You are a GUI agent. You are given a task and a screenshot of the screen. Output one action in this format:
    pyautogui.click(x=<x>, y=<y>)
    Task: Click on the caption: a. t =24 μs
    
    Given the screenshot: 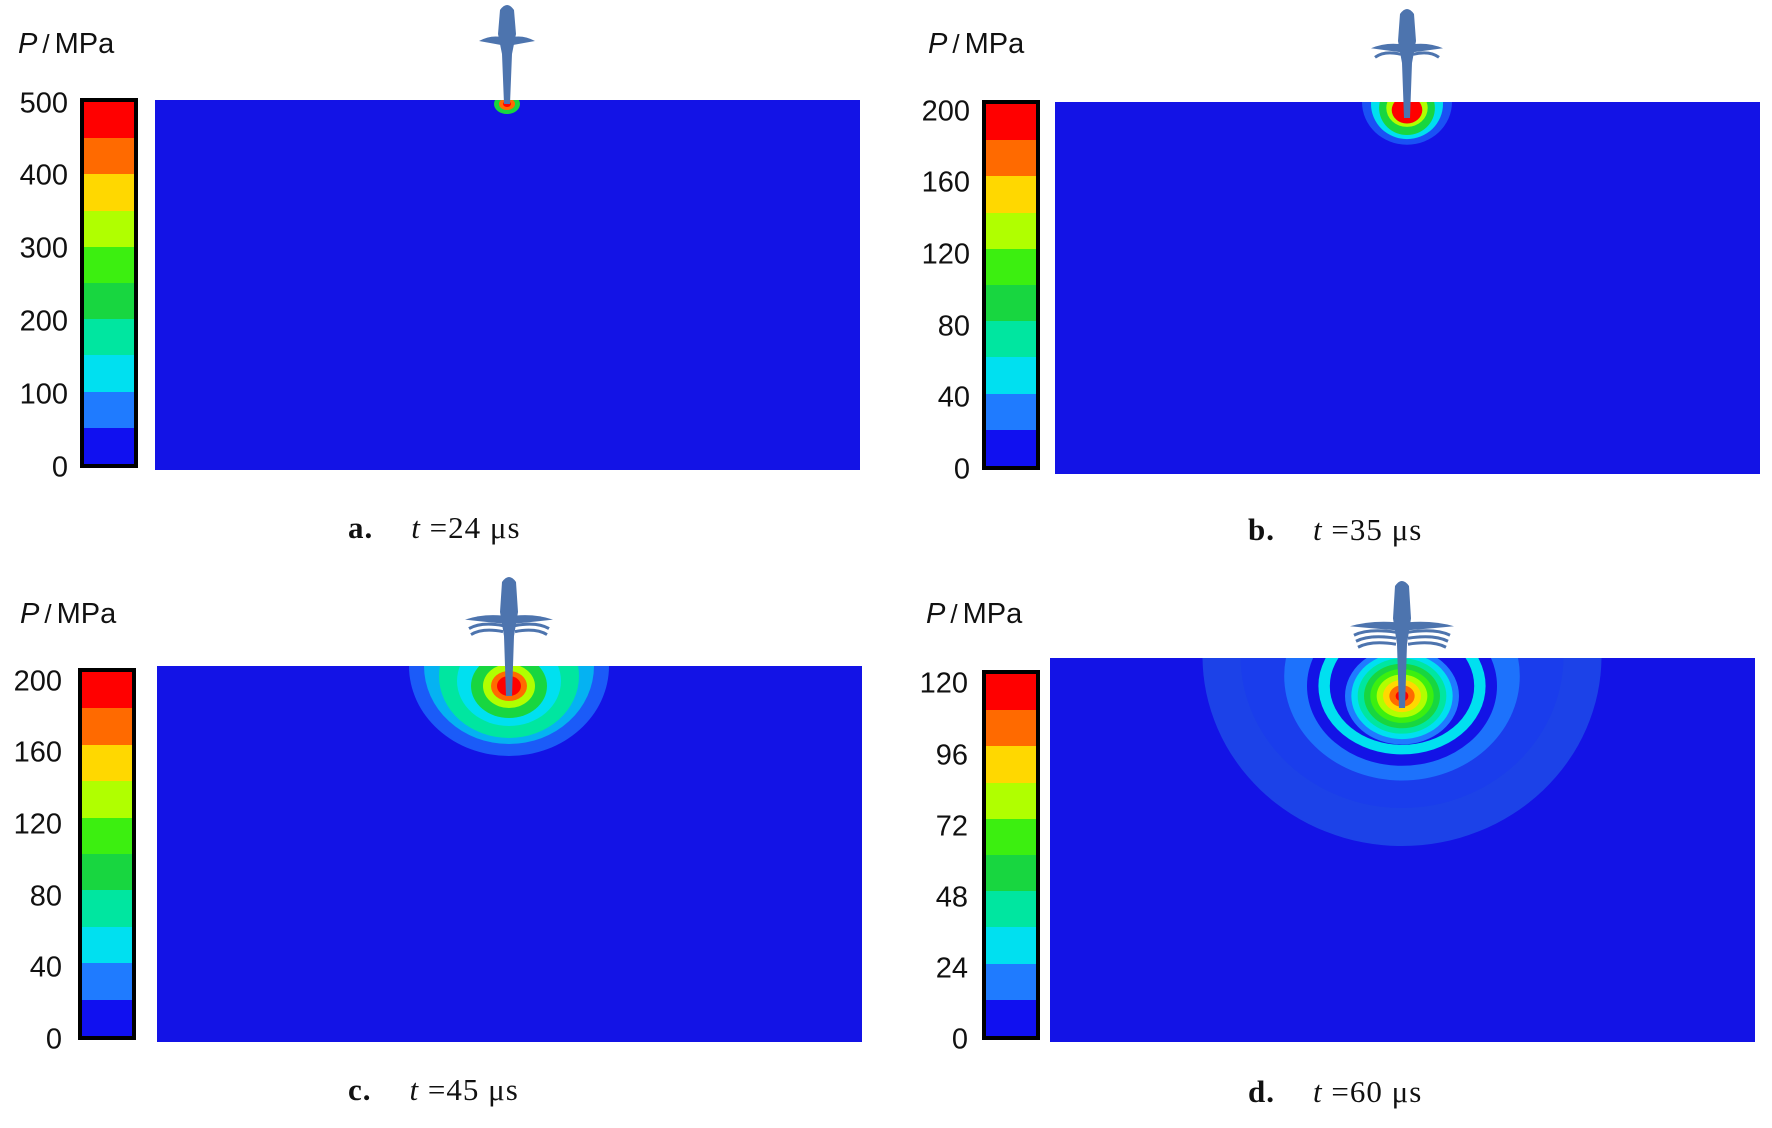 What is the action you would take?
    pyautogui.click(x=434, y=527)
    